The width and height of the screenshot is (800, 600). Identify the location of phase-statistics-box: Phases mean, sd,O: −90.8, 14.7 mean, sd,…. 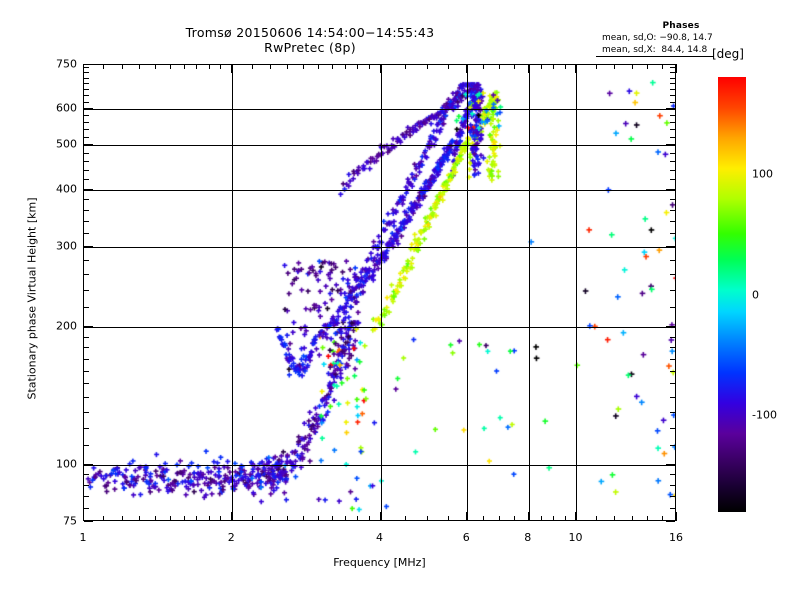
(681, 39).